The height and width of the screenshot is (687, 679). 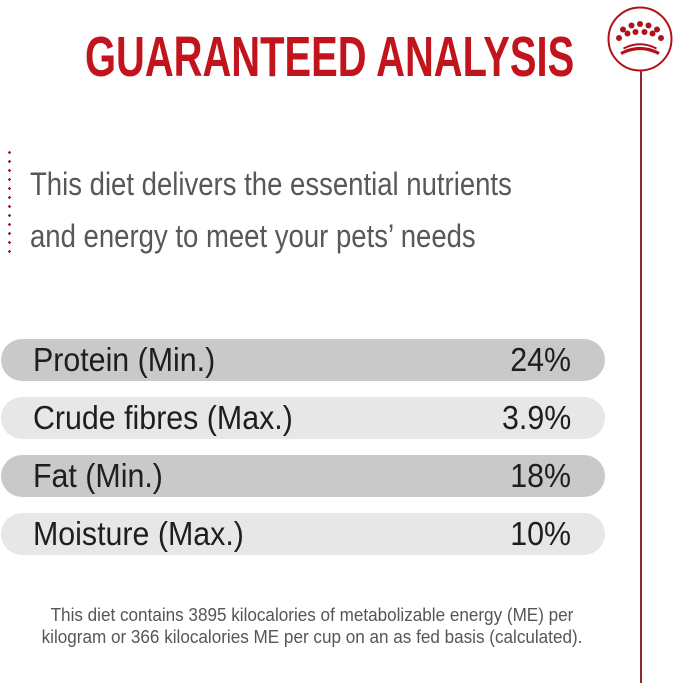 What do you see at coordinates (9, 204) in the screenshot?
I see `dotted-divider` at bounding box center [9, 204].